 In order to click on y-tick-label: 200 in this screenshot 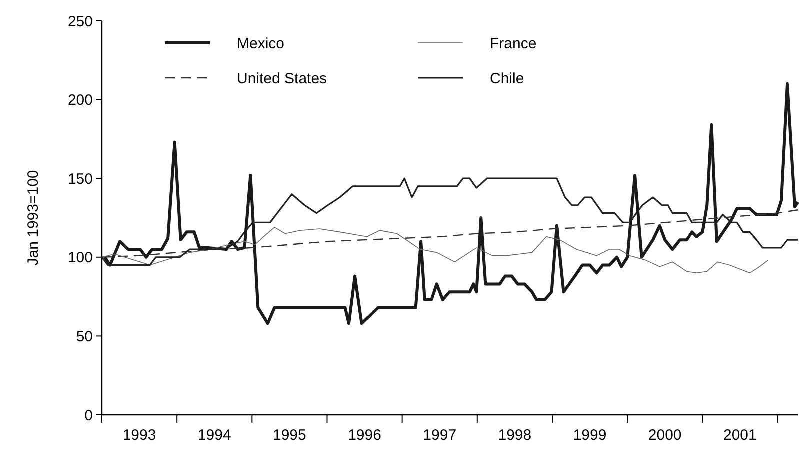, I will do `click(80, 101)`.